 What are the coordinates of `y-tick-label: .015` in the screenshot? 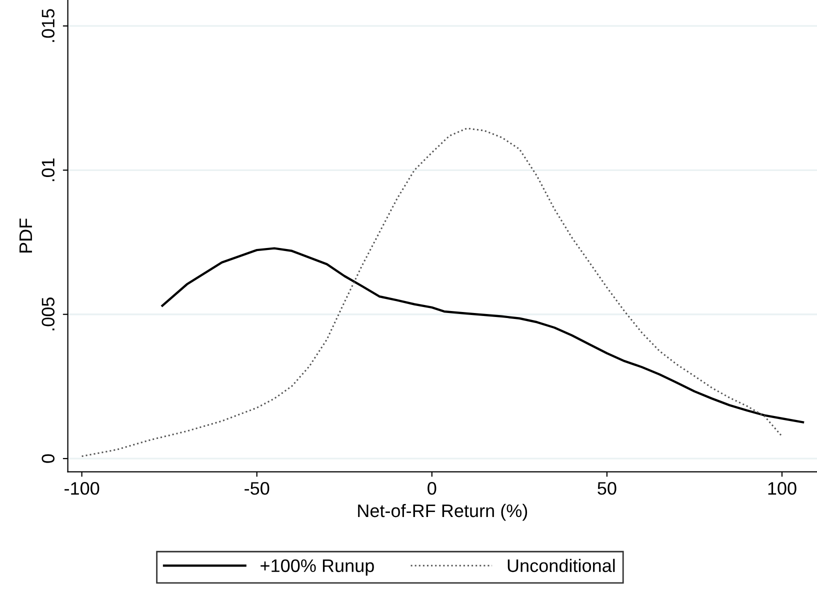 It's located at (48, 25).